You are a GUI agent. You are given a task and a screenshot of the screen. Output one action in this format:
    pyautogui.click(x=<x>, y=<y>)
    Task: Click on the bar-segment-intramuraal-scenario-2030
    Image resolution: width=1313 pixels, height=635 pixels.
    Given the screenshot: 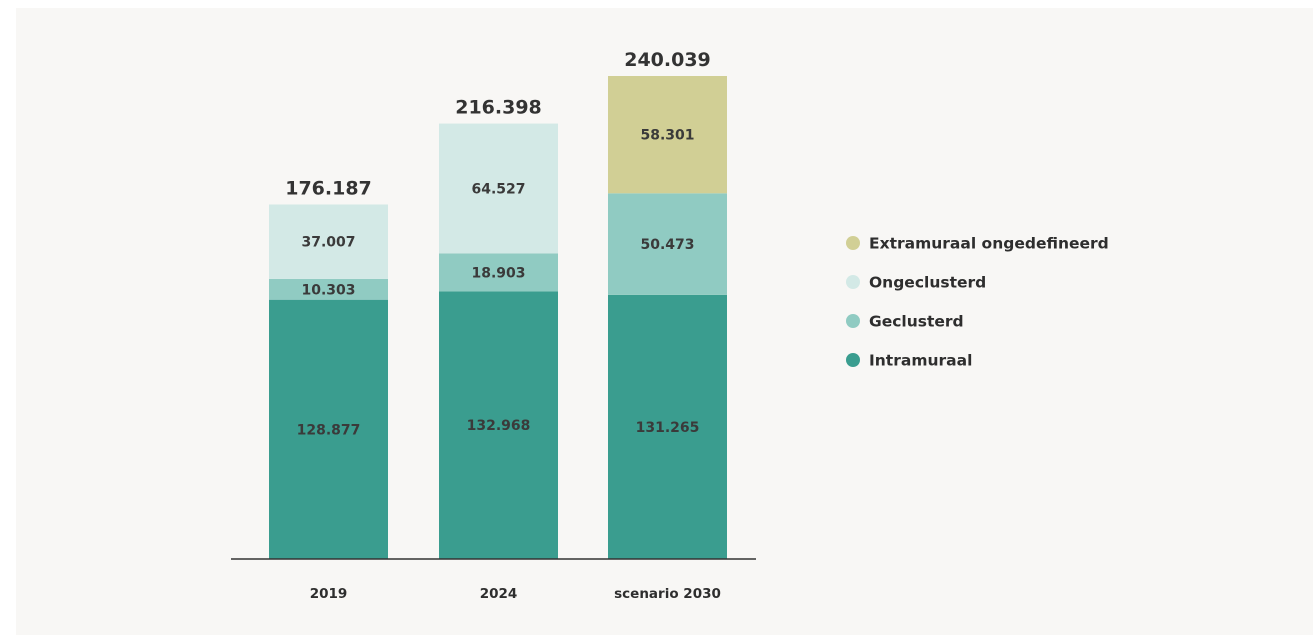 What is the action you would take?
    pyautogui.click(x=667, y=426)
    